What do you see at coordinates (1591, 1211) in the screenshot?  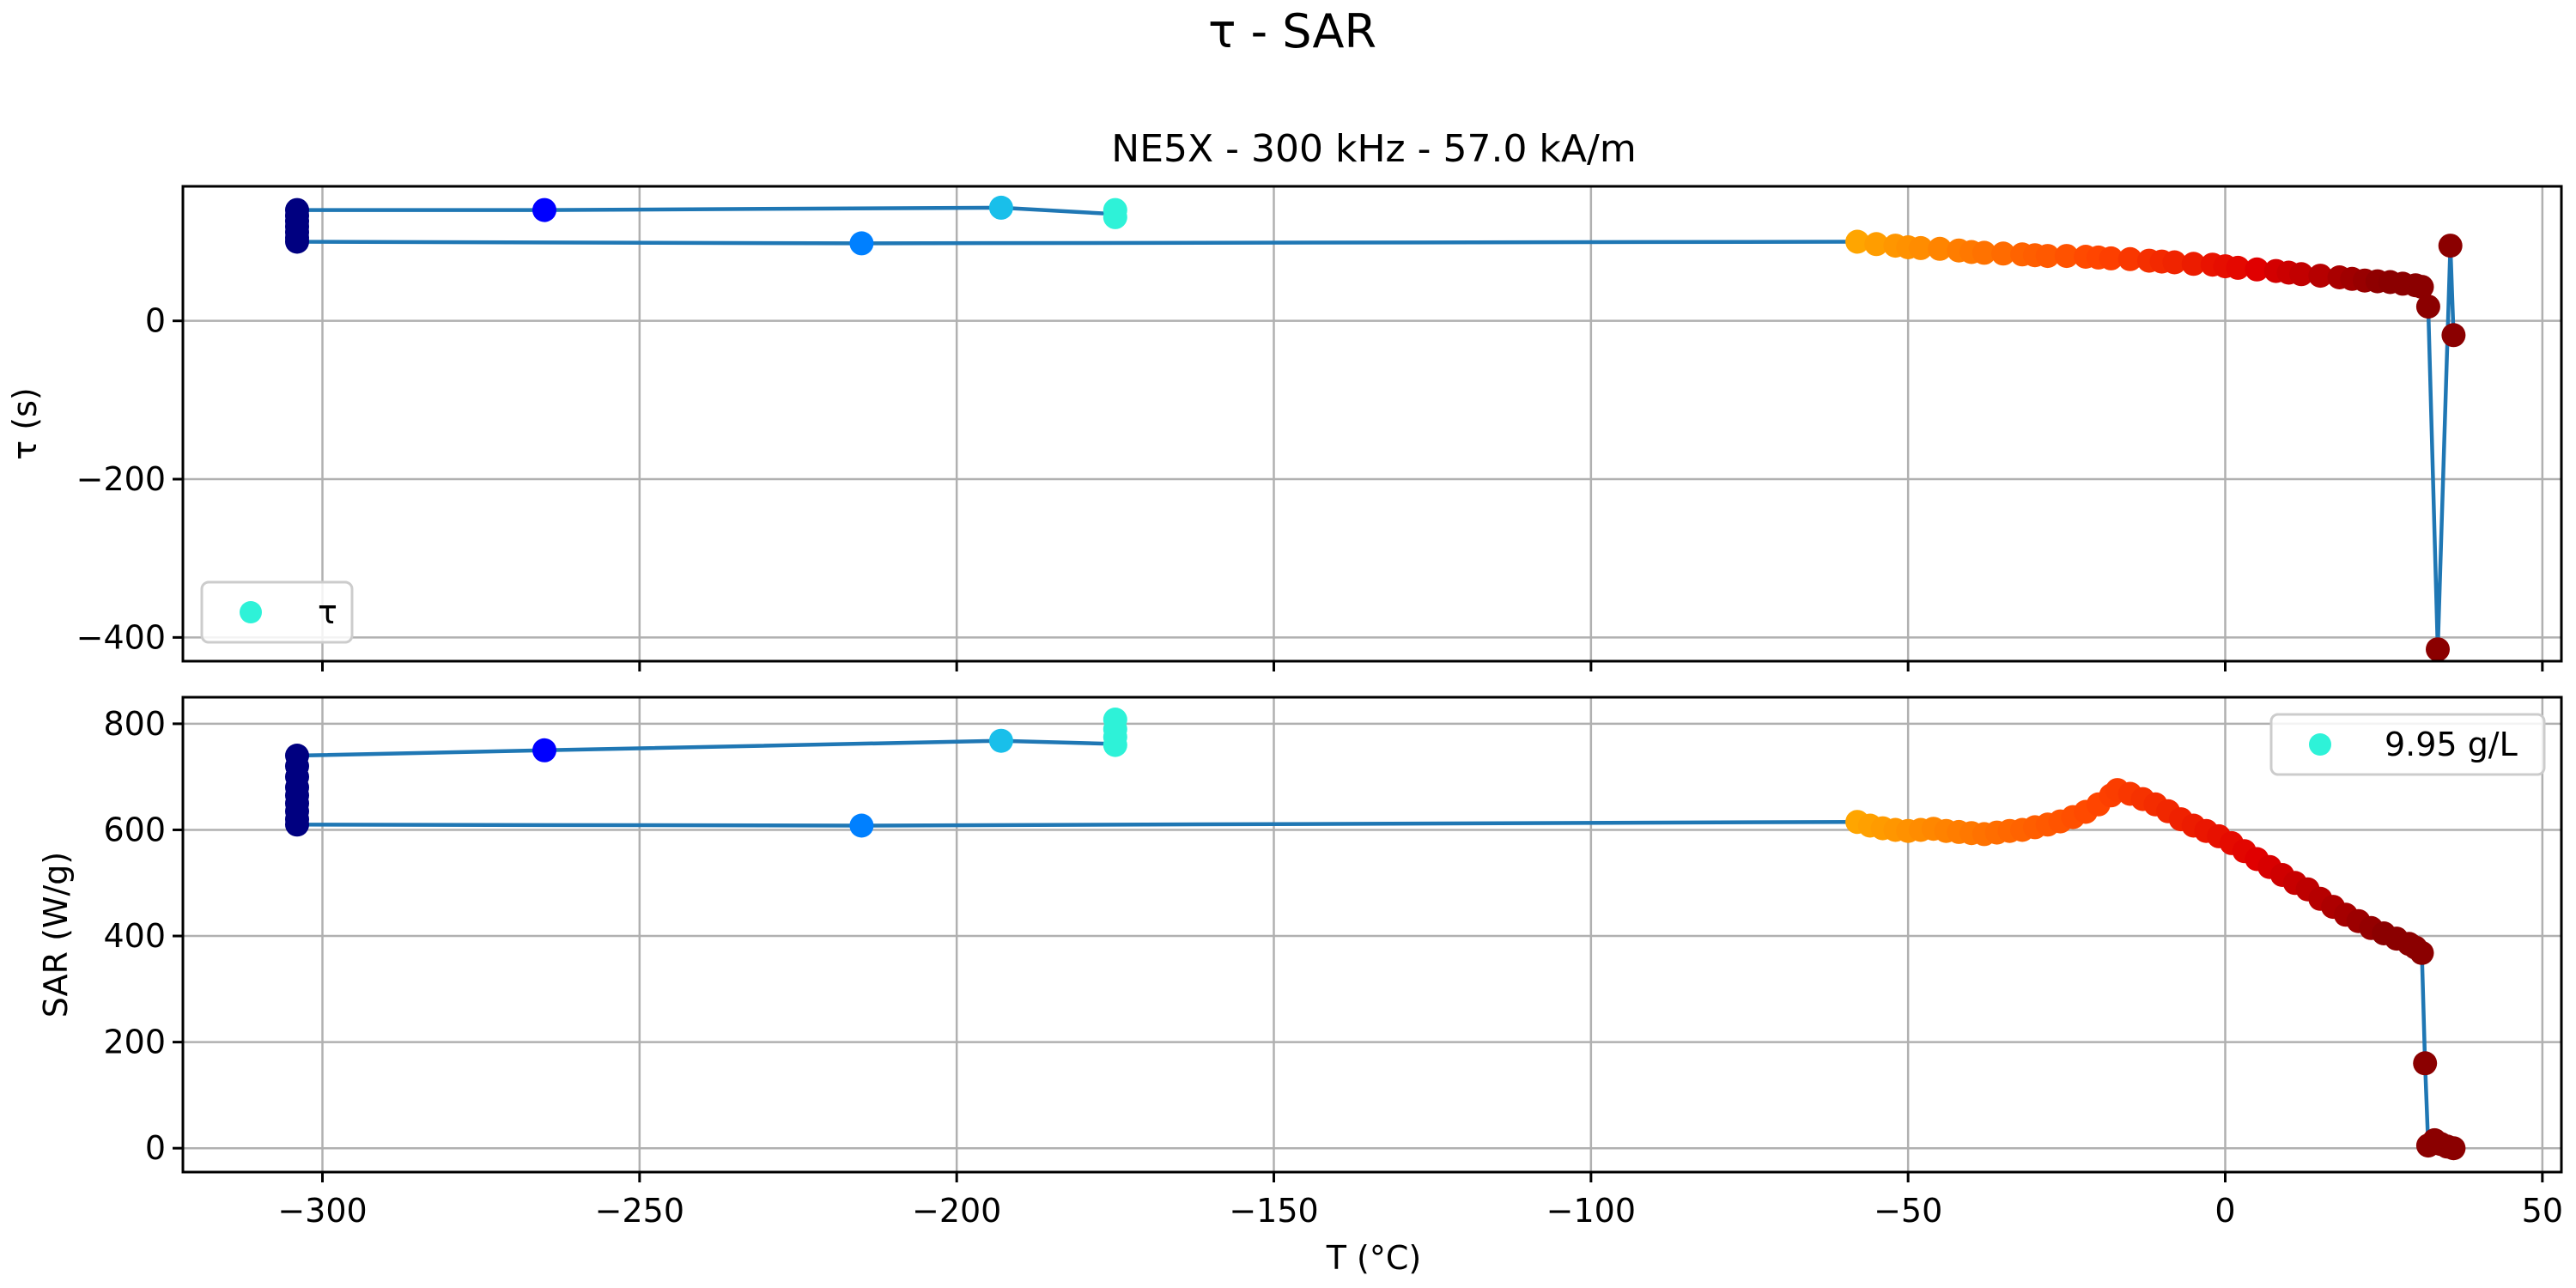 I see `x-tick-label: −100` at bounding box center [1591, 1211].